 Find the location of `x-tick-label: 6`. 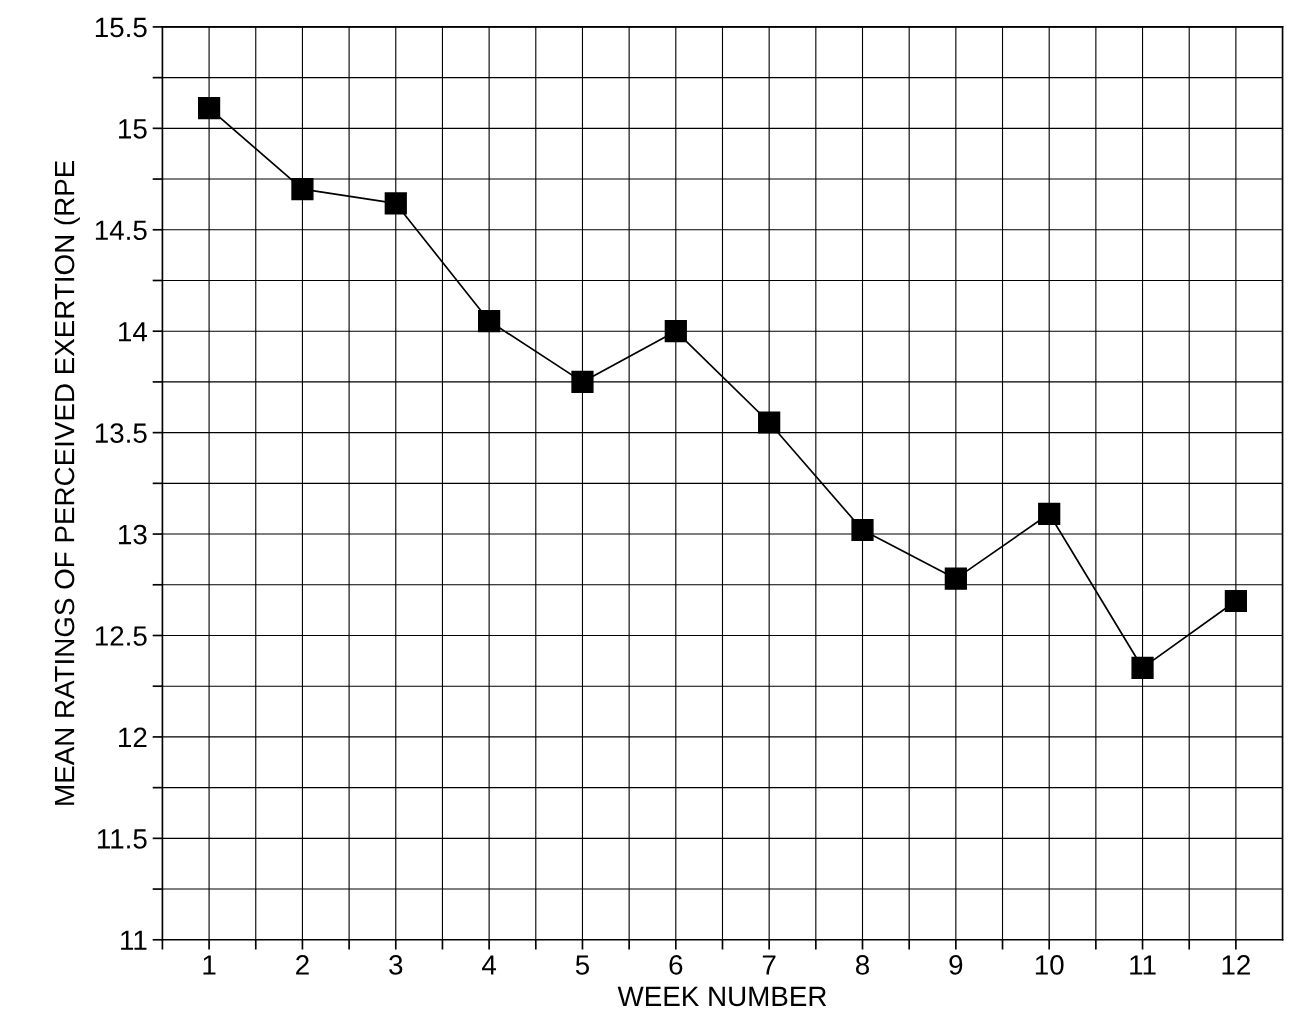

x-tick-label: 6 is located at coordinates (676, 965).